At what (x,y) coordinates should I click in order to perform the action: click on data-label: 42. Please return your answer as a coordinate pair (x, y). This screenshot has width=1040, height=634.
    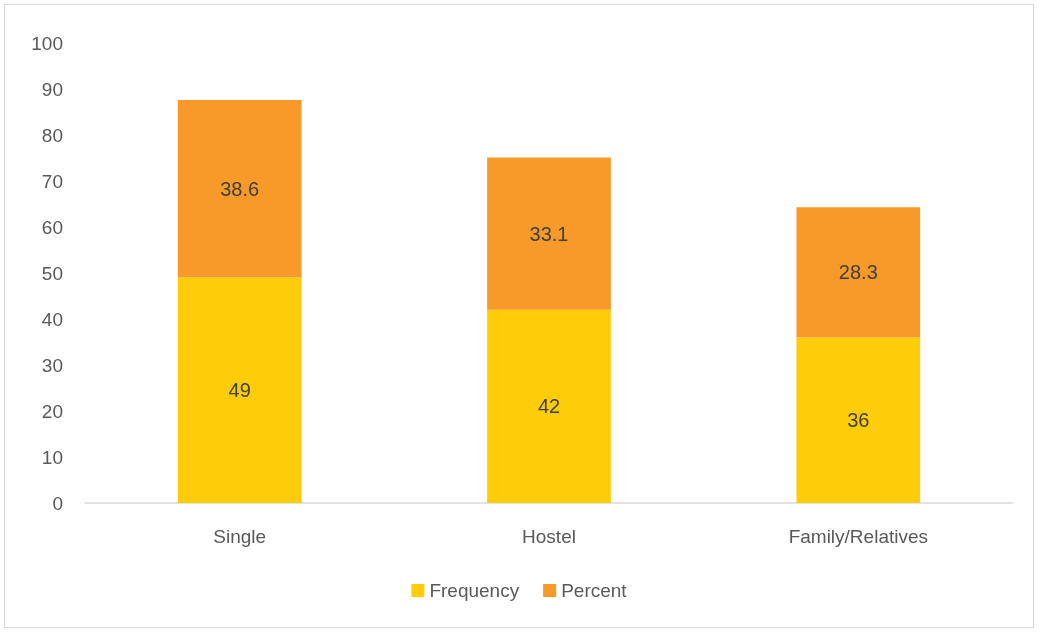
    Looking at the image, I should click on (549, 406).